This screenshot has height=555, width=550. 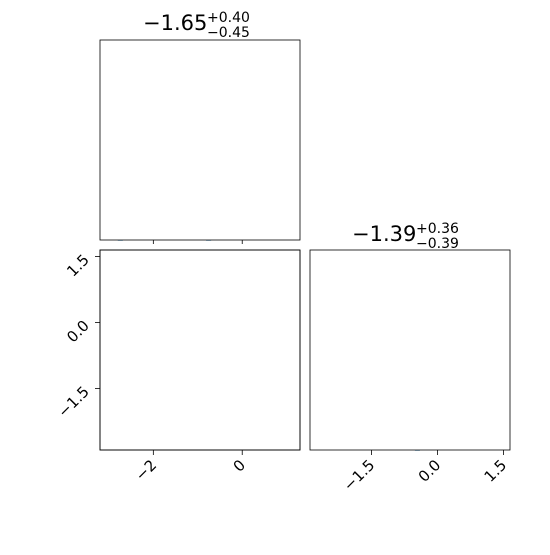 What do you see at coordinates (175, 23) in the screenshot?
I see `panel-1-title-median: −1.65` at bounding box center [175, 23].